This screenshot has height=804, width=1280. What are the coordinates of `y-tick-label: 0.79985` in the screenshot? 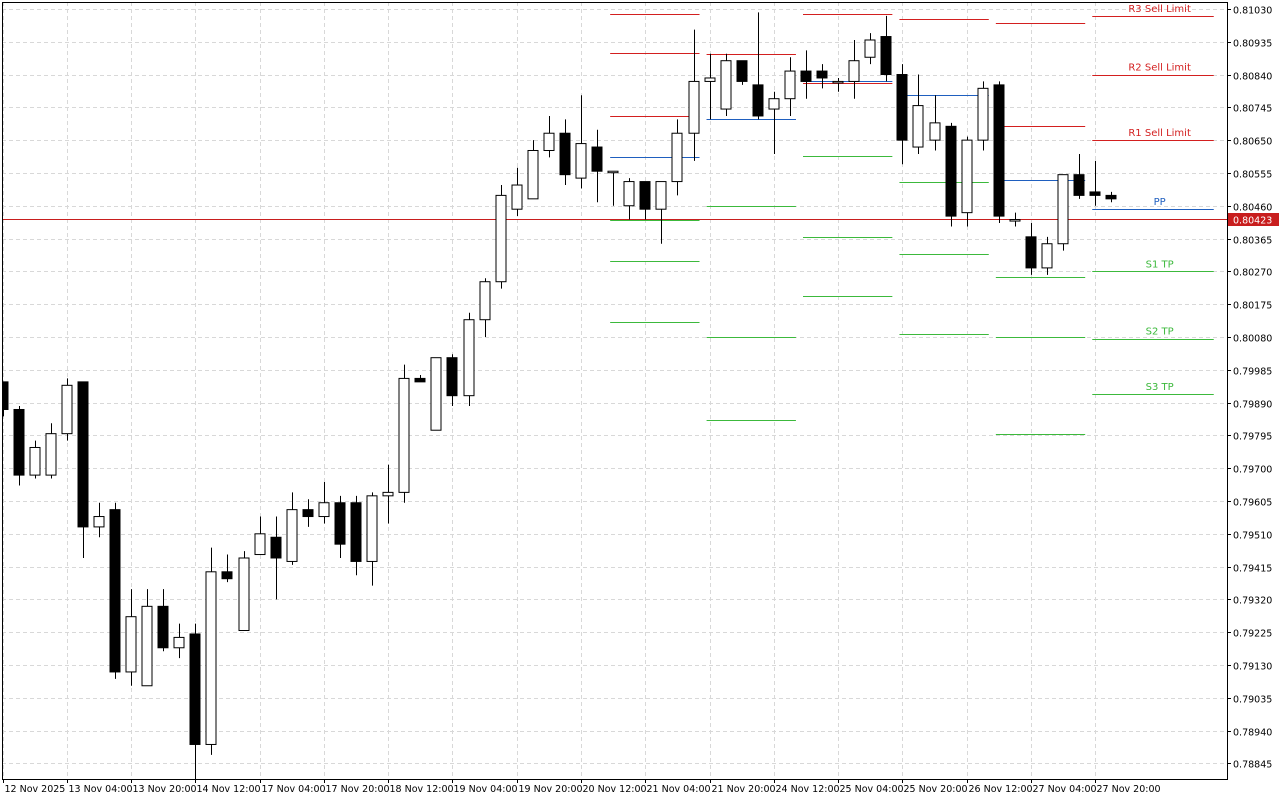 It's located at (1252, 372).